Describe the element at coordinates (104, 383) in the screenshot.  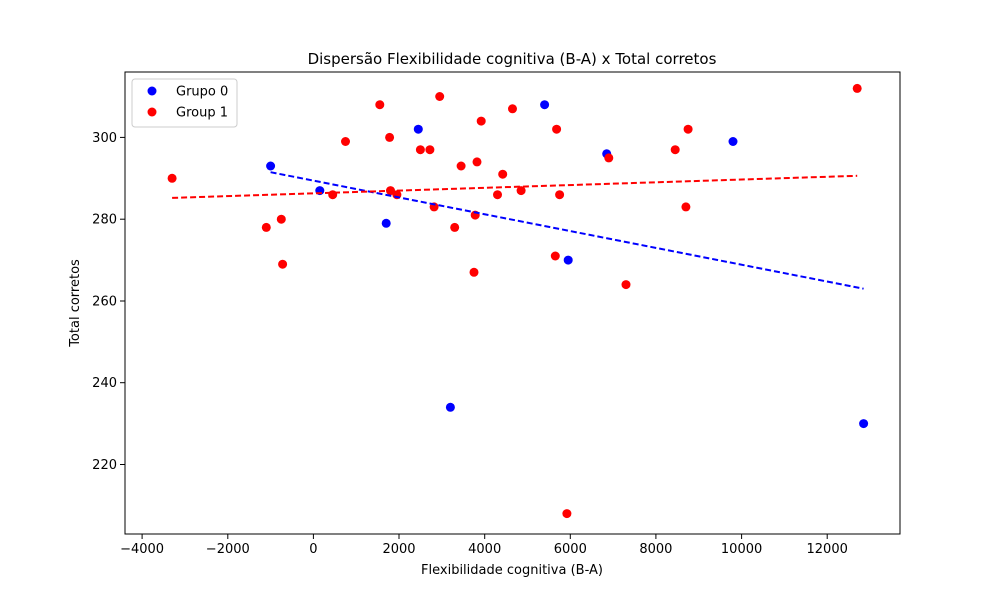
I see `y-tick-label: 240` at that location.